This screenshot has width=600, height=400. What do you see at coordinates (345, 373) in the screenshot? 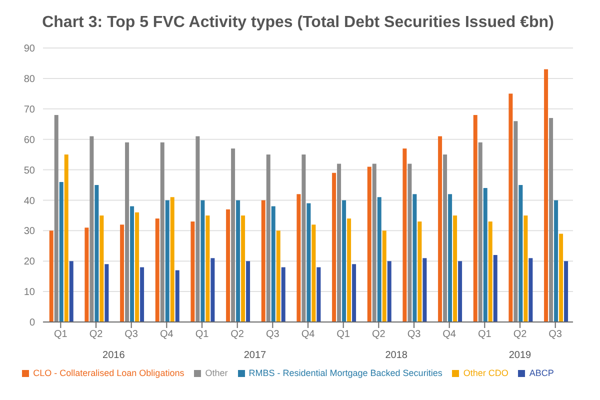
I see `legend-label: RMBS - Residential Mortgage Backed Securities` at bounding box center [345, 373].